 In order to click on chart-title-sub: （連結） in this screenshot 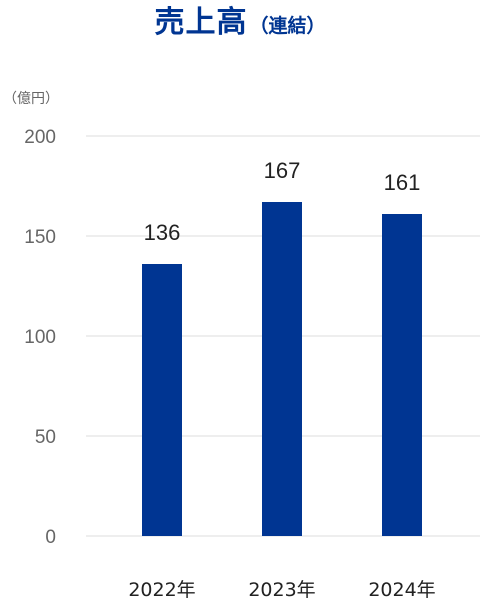, I will do `click(287, 26)`.